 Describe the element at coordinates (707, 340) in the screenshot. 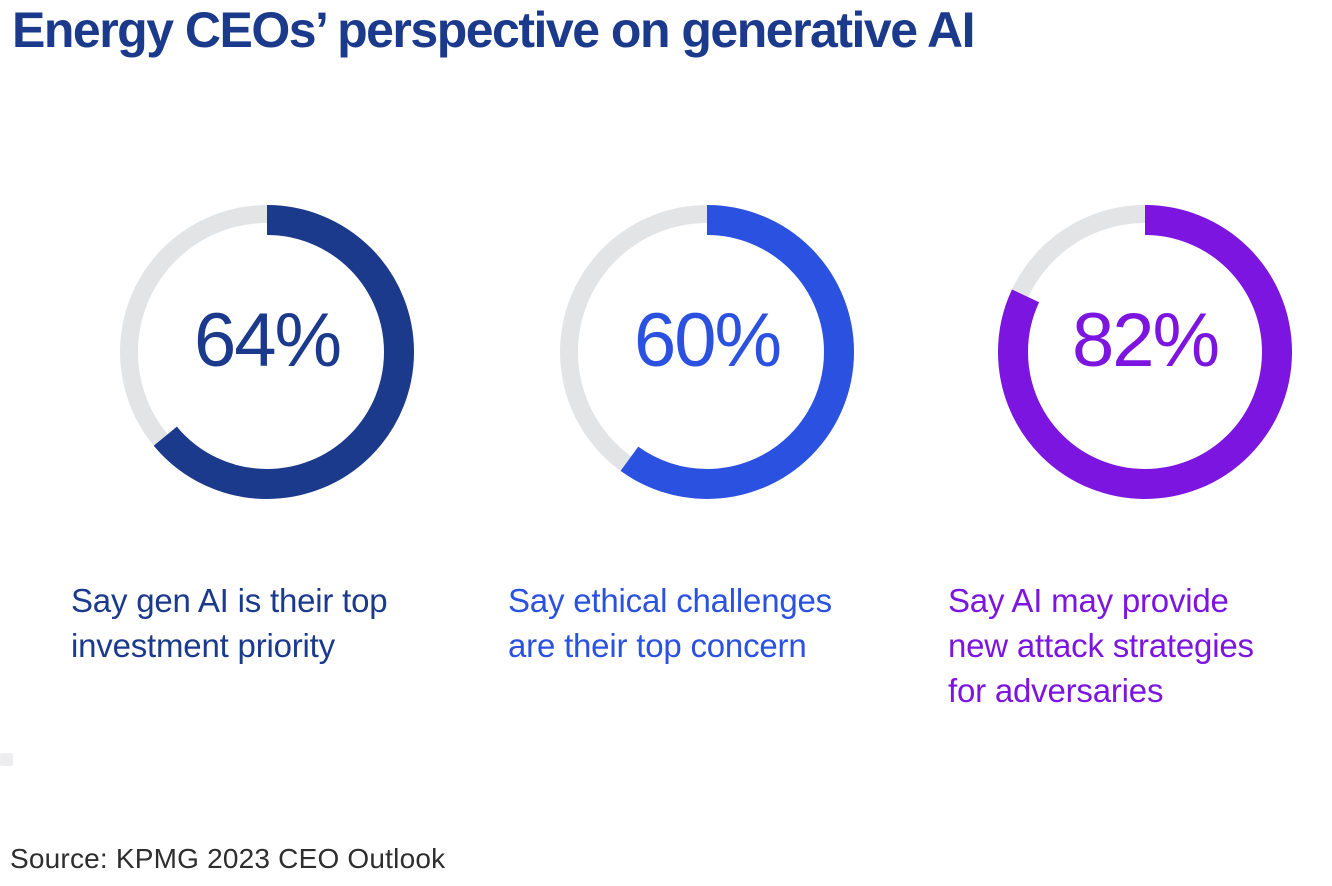

I see `percent-label: 60%` at that location.